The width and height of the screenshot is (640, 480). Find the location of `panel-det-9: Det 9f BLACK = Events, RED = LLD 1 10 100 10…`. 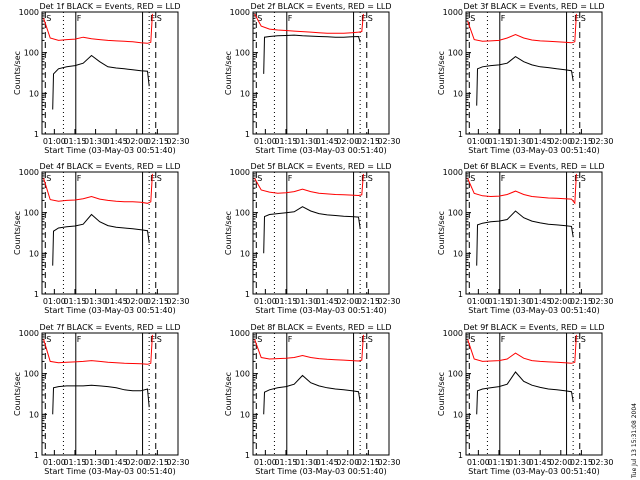

panel-det-9: Det 9f BLACK = Events, RED = LLD 1 10 100 10… is located at coordinates (525, 399).